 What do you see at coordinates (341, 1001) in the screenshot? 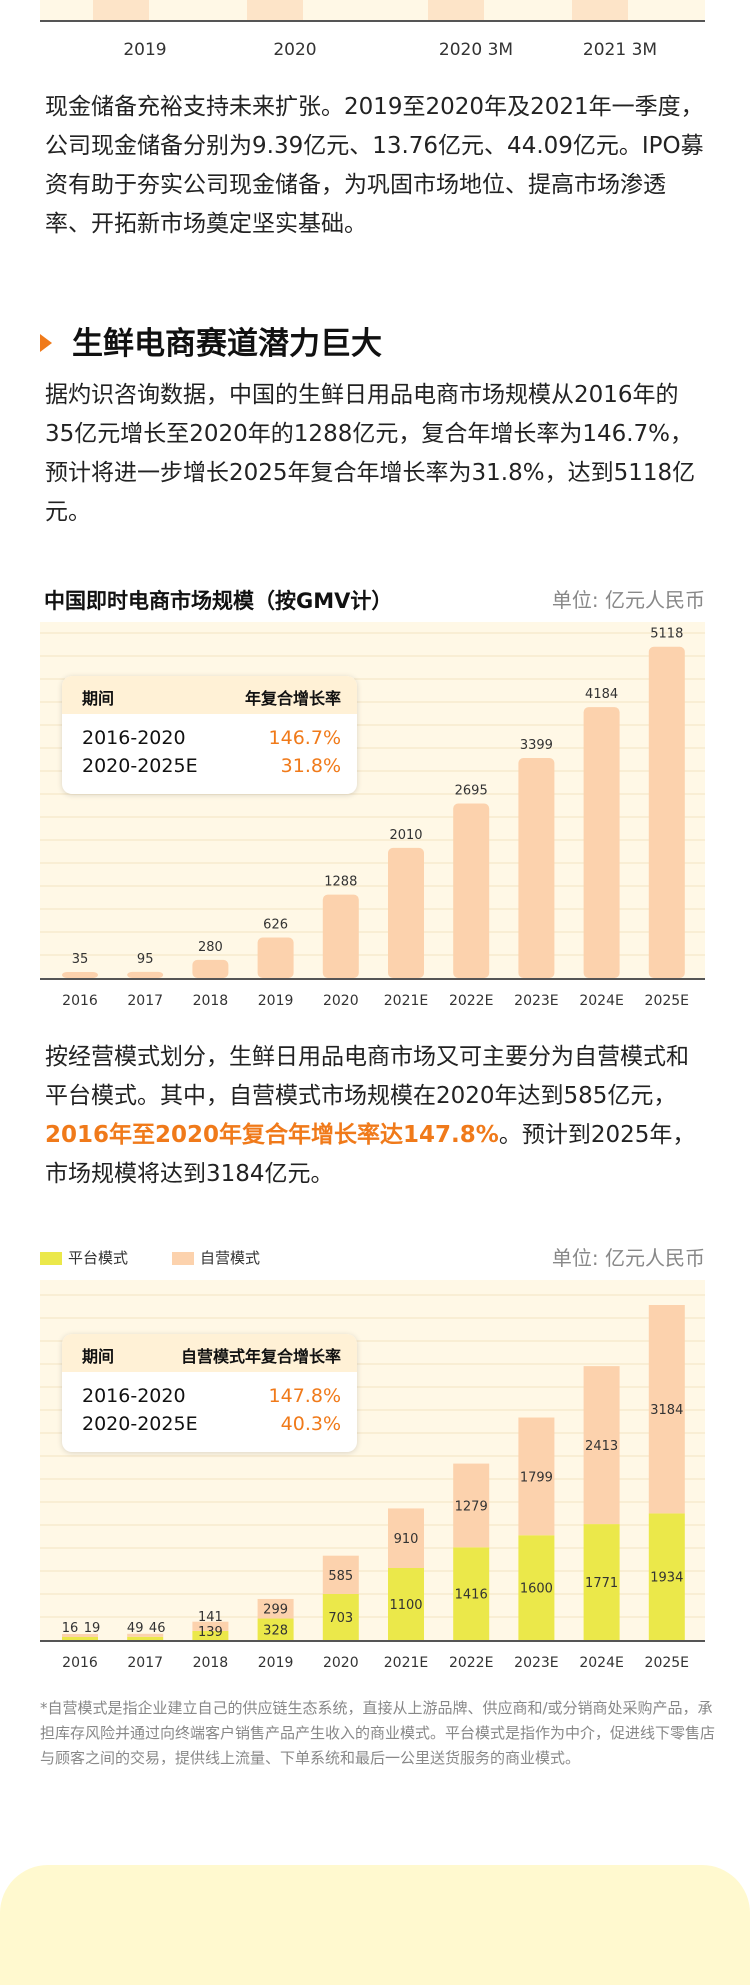
I see `chart1-x-tick: 2020` at bounding box center [341, 1001].